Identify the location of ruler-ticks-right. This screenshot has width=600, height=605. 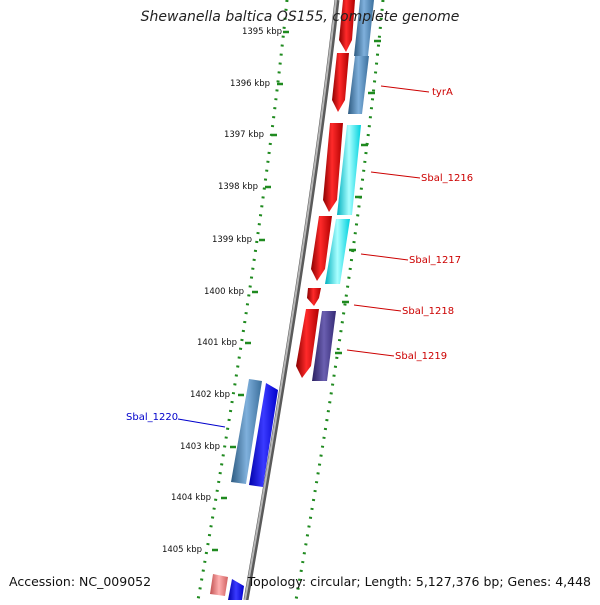
(358, 197).